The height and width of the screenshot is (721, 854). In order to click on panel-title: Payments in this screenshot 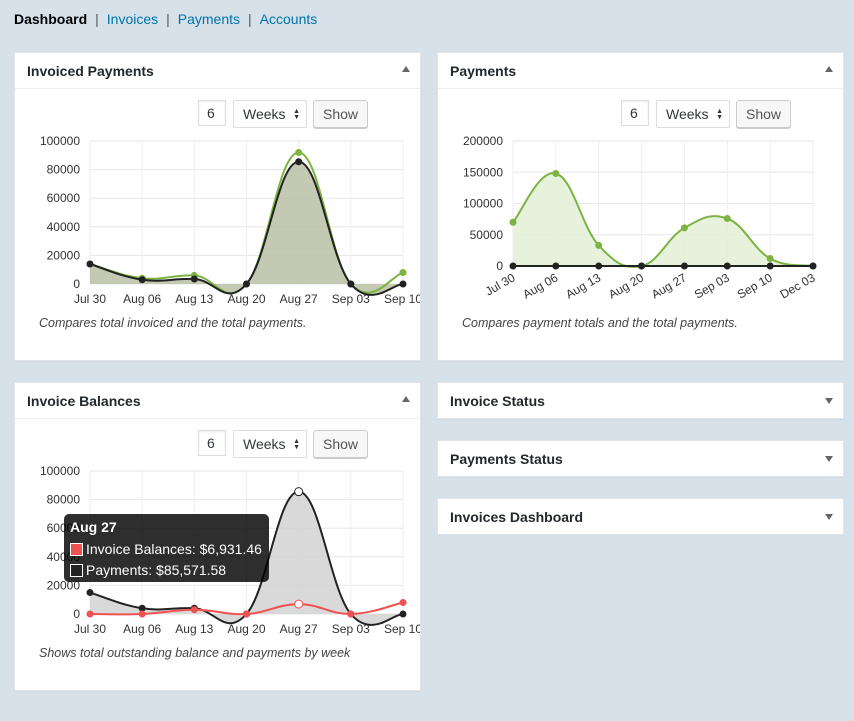, I will do `click(483, 71)`.